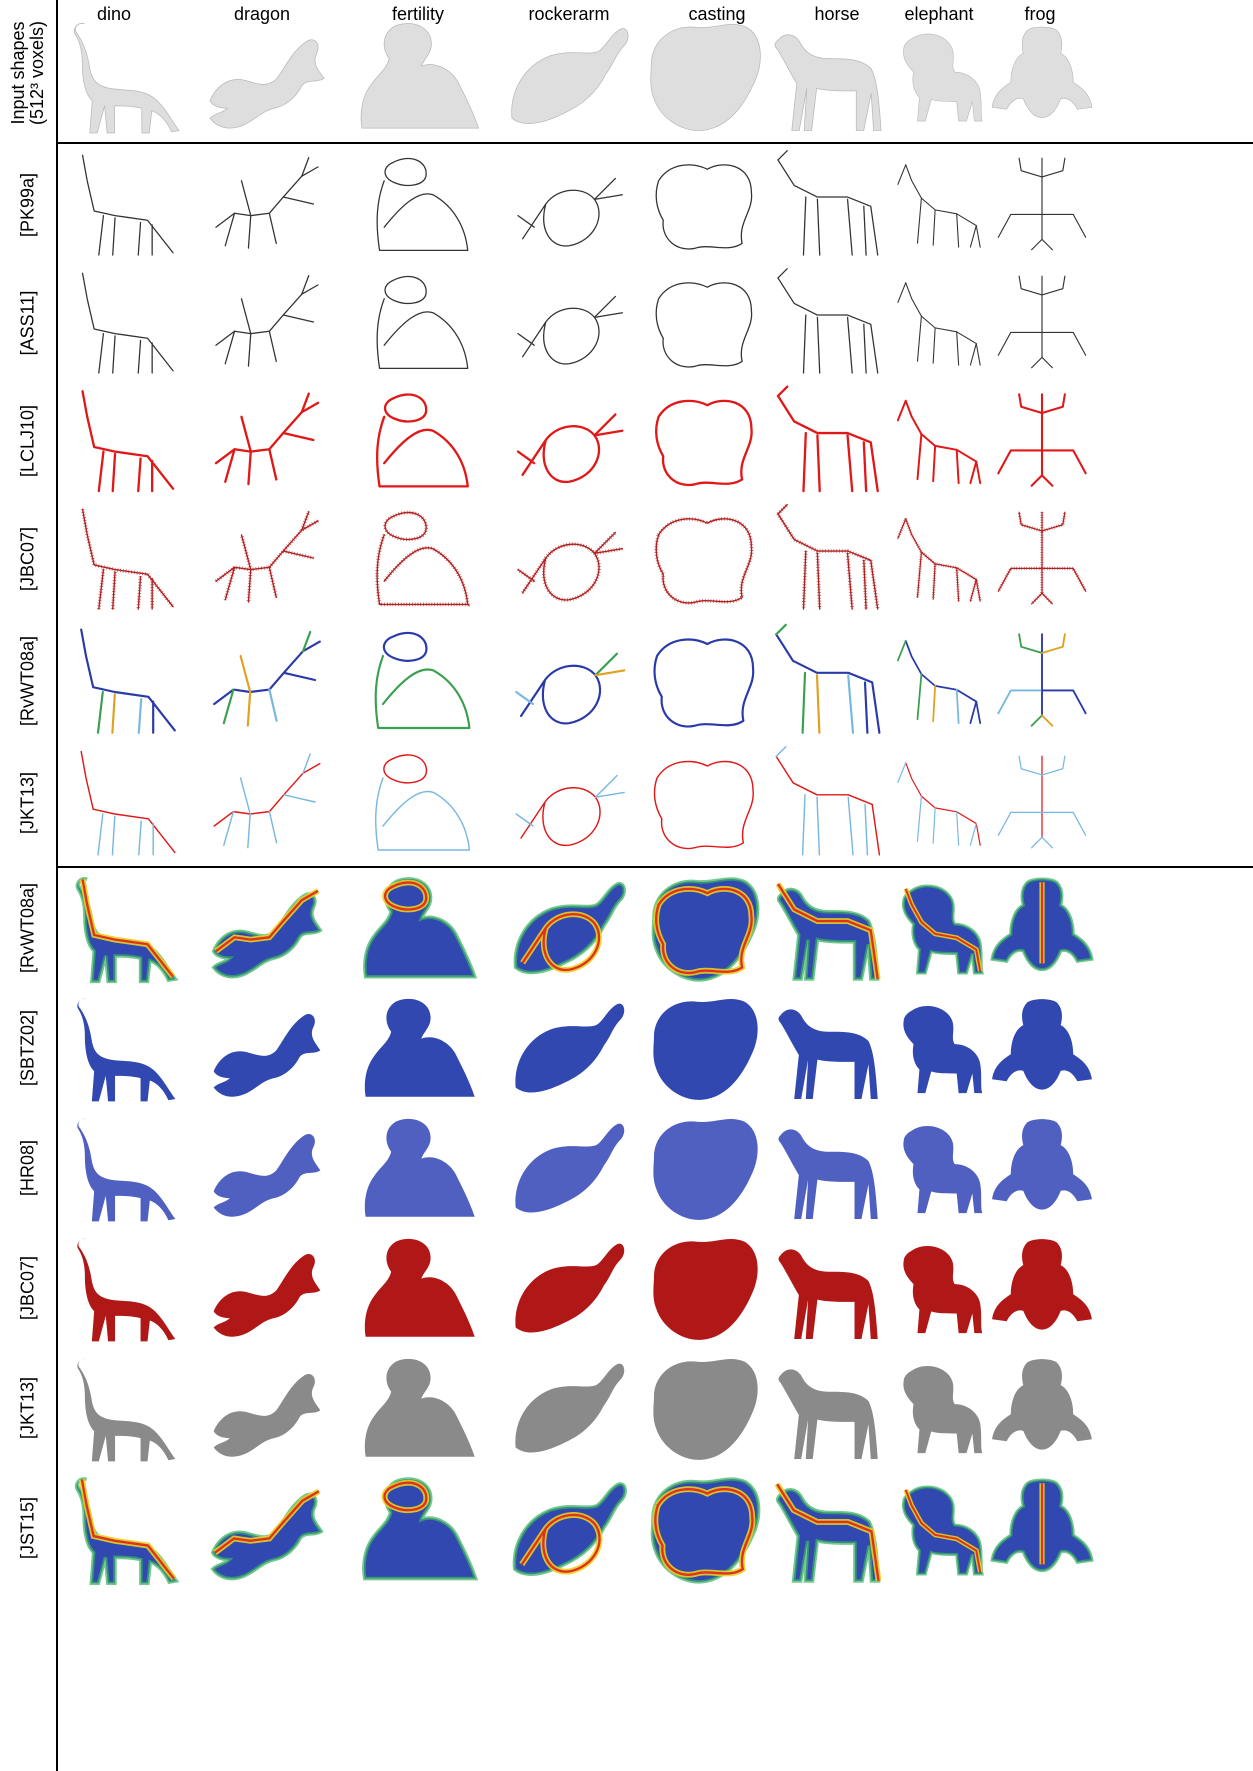  What do you see at coordinates (829, 1048) in the screenshot?
I see `surface-2-horse` at bounding box center [829, 1048].